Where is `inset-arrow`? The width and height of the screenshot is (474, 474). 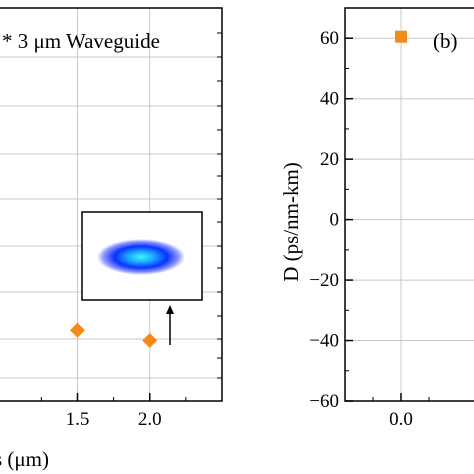 inset-arrow is located at coordinates (170, 325).